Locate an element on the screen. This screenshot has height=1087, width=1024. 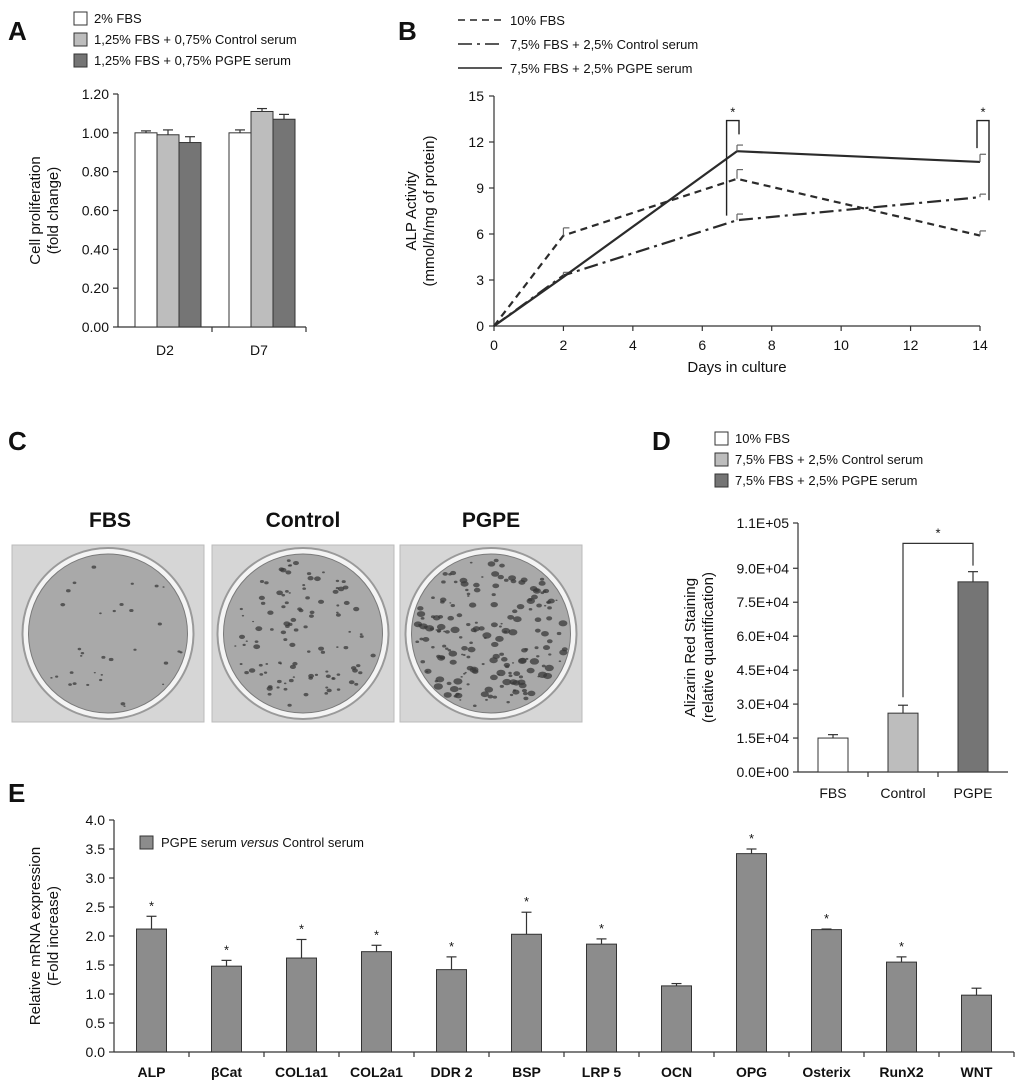
x-tick-label: 4 is located at coordinates (633, 345).